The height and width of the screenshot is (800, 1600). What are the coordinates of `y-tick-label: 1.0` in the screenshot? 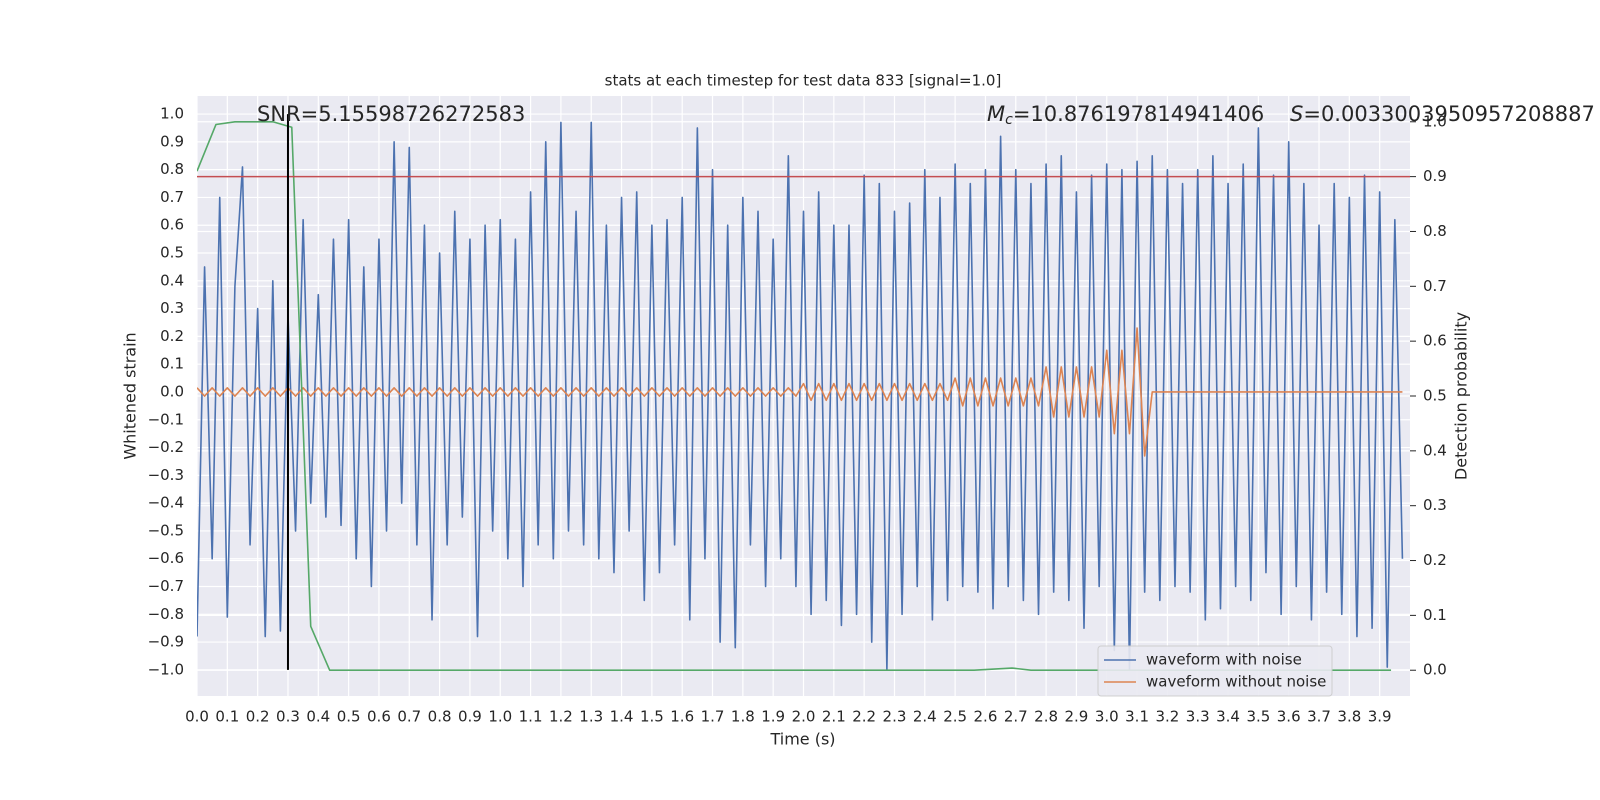 It's located at (172, 114).